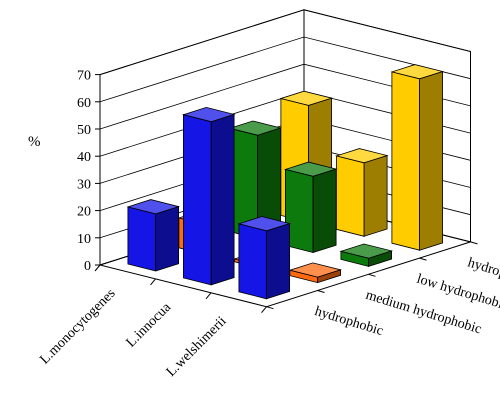 This screenshot has width=500, height=413. What do you see at coordinates (483, 271) in the screenshot?
I see `series-label: hydrophilic` at bounding box center [483, 271].